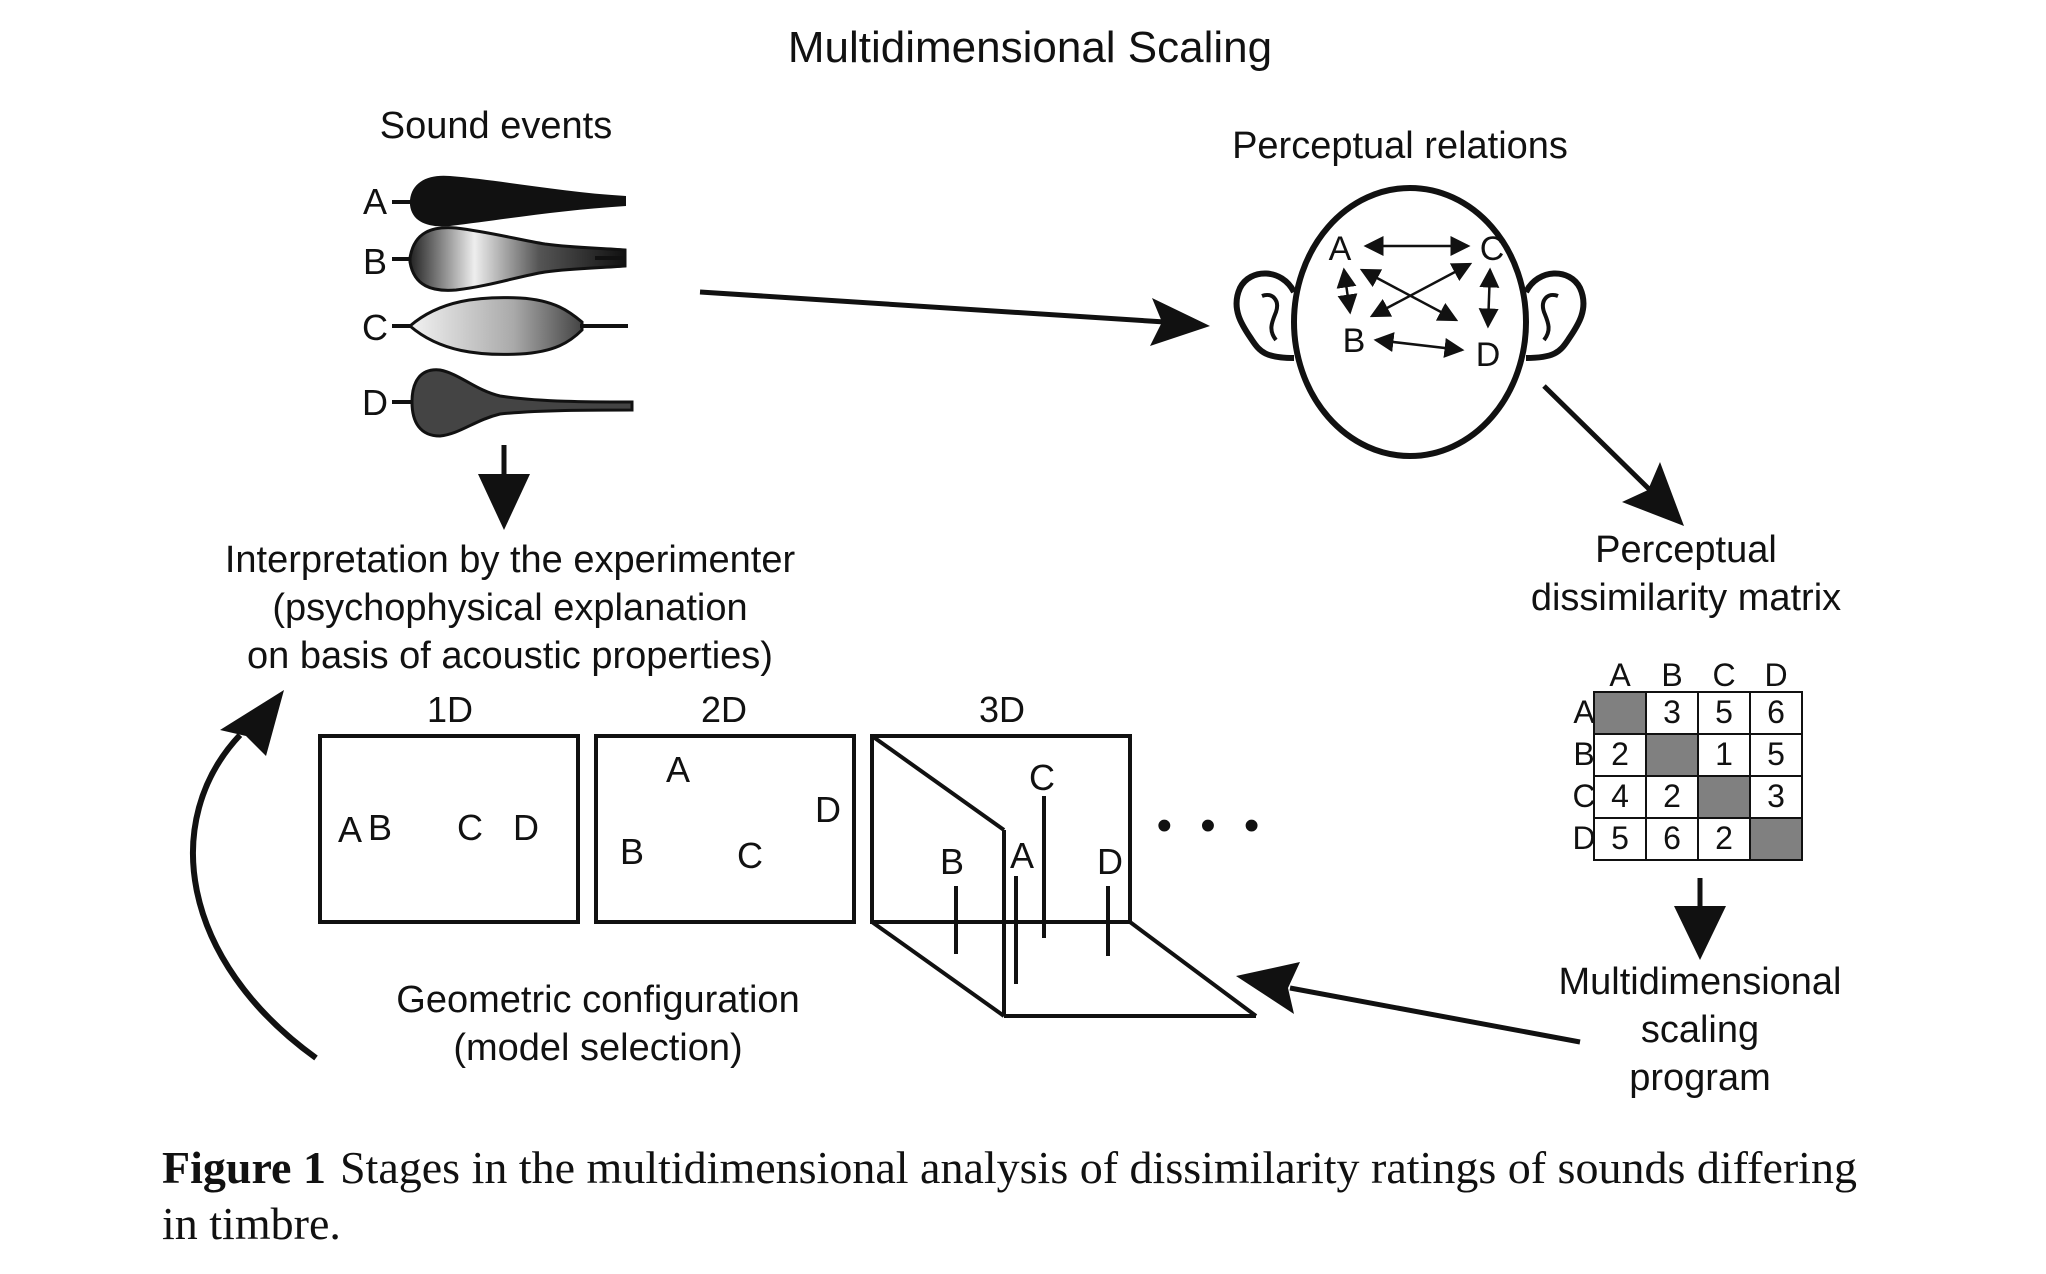  Describe the element at coordinates (253, 875) in the screenshot. I see `curved-arrow-to-interpretation` at that location.